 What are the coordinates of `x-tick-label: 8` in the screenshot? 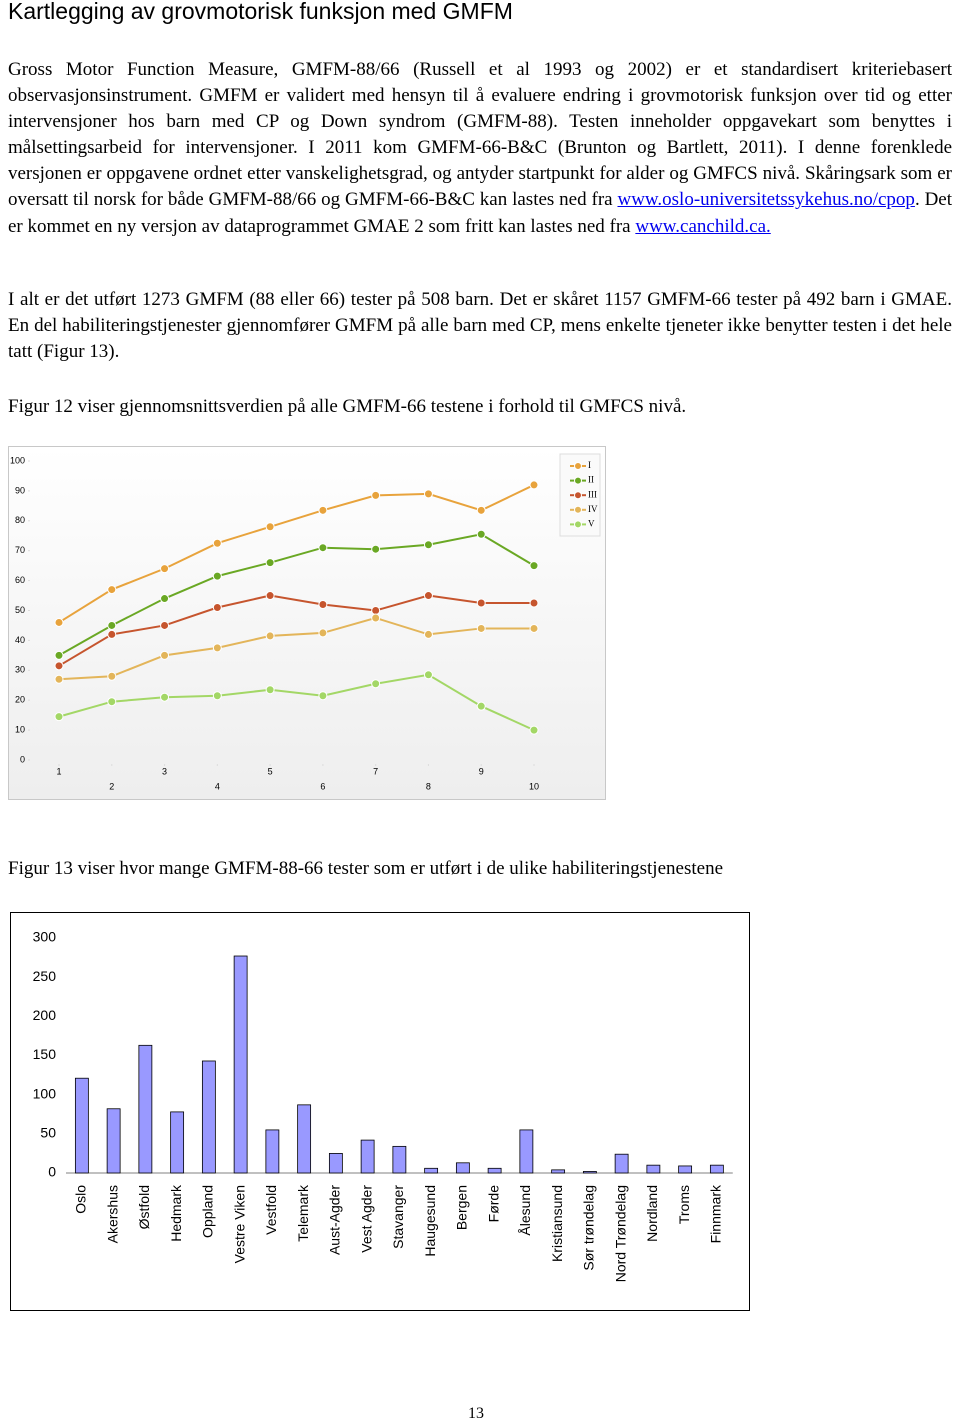 It's located at (428, 786).